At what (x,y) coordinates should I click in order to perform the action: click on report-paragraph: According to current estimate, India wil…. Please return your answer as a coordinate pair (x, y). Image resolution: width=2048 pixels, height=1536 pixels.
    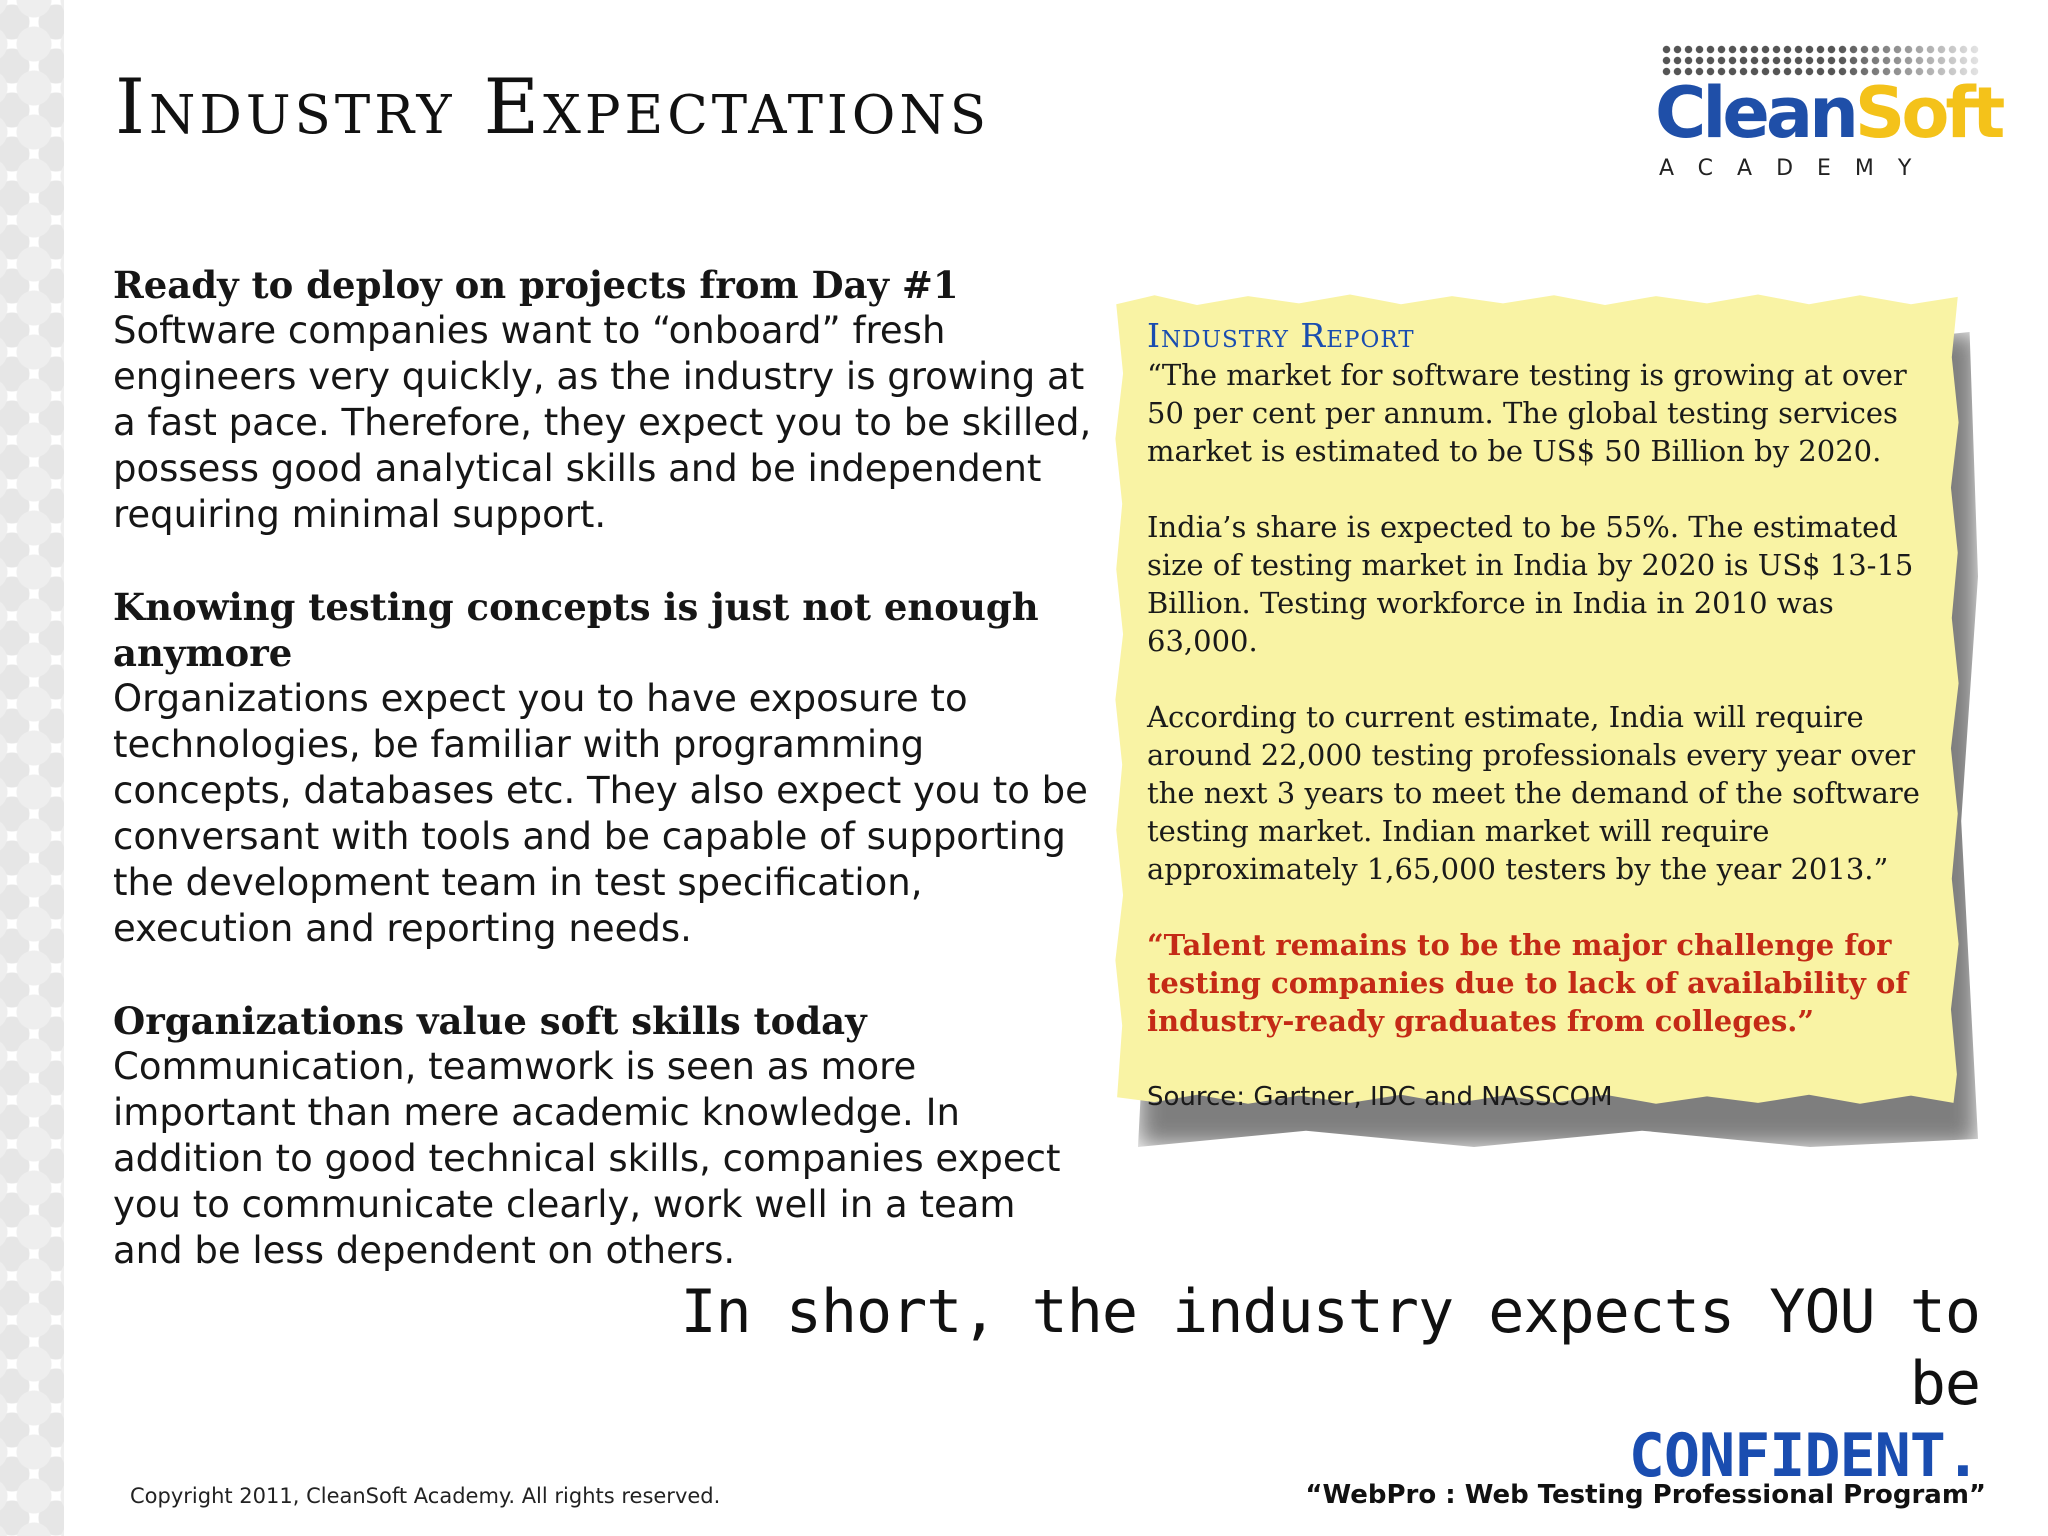
    Looking at the image, I should click on (1533, 793).